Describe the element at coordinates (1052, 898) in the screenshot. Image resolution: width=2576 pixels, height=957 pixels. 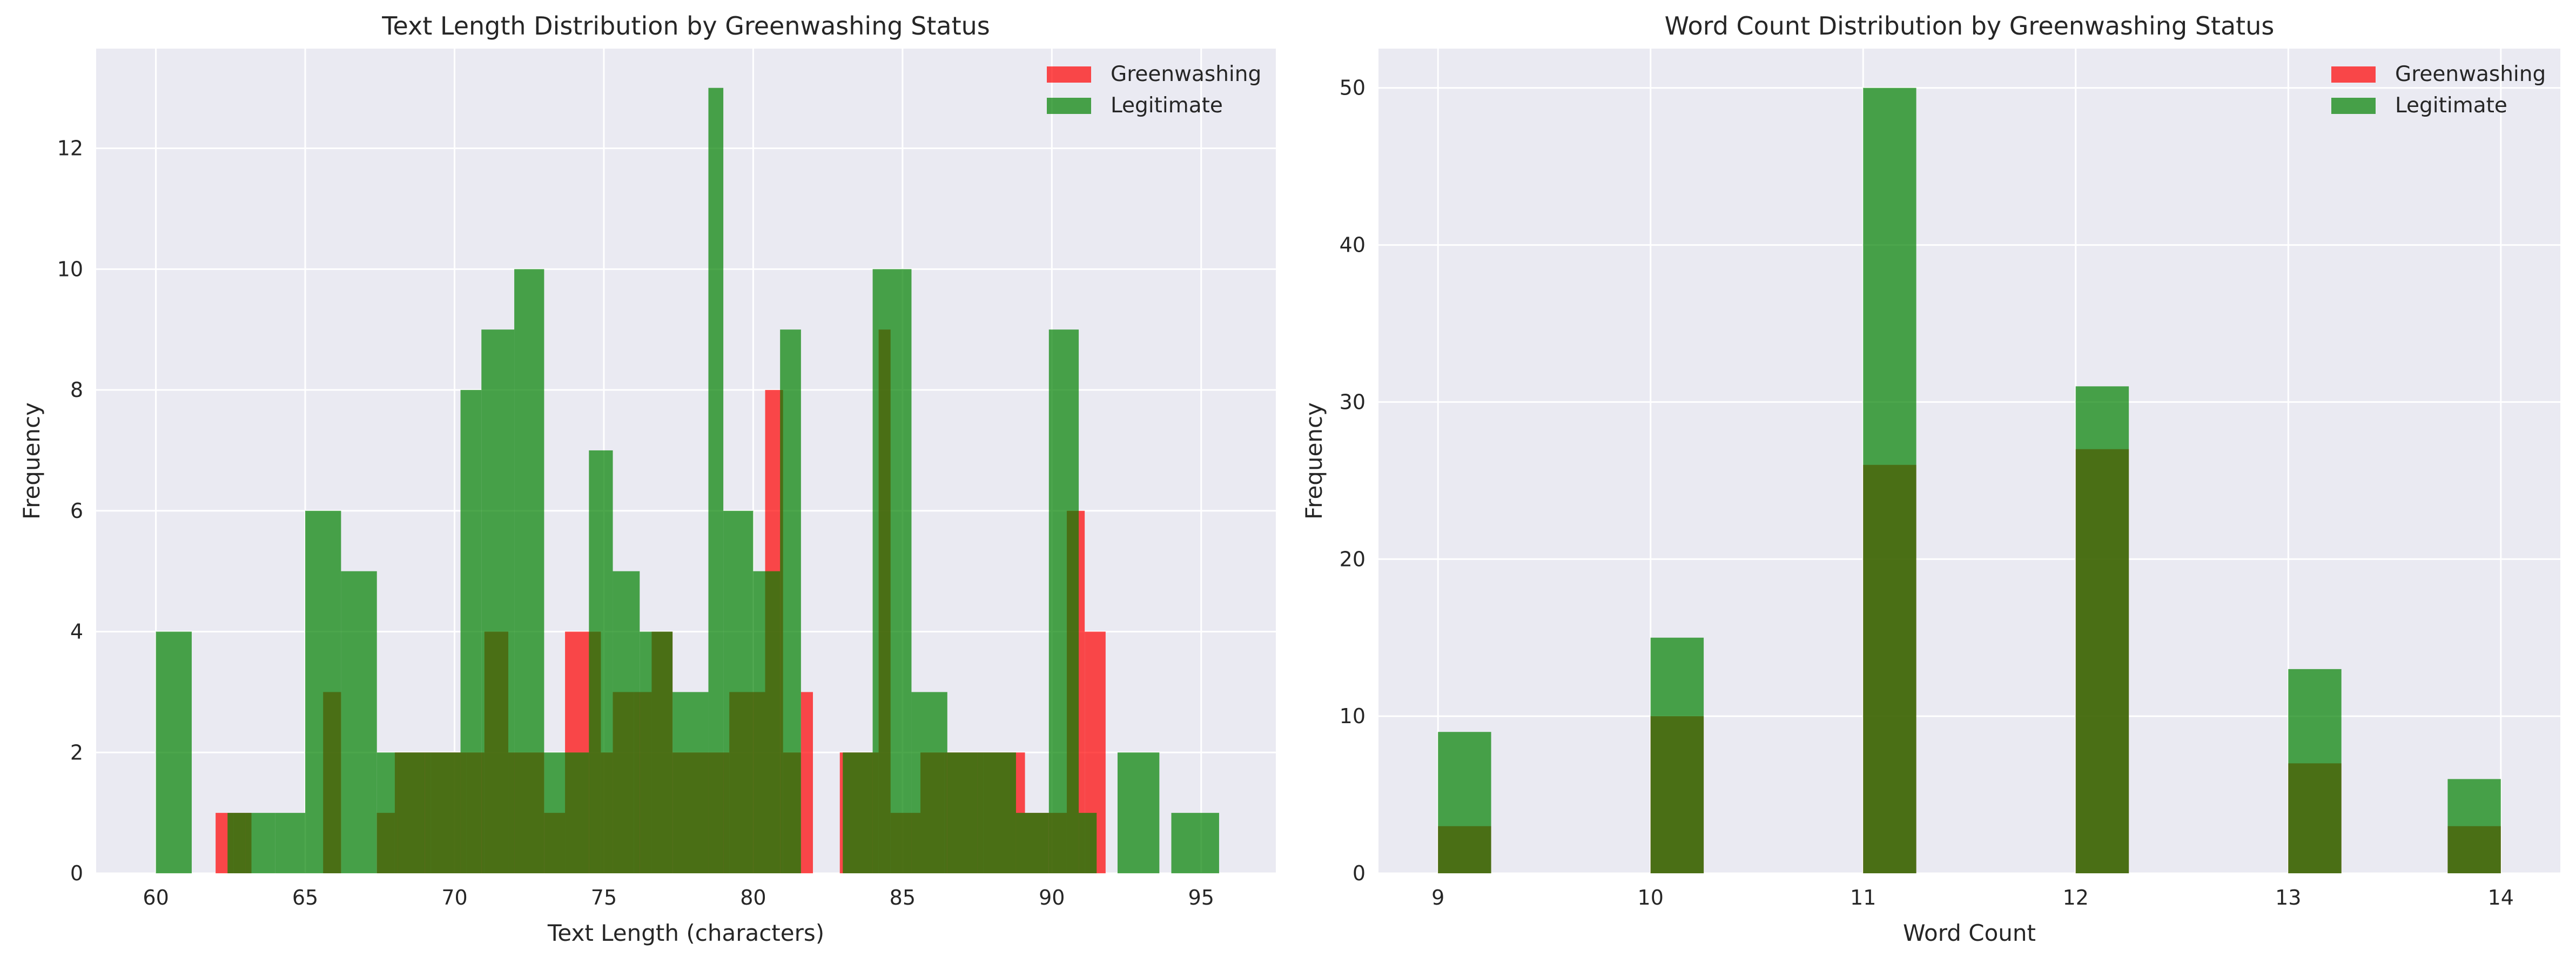
I see `x-tick-label: 90` at that location.